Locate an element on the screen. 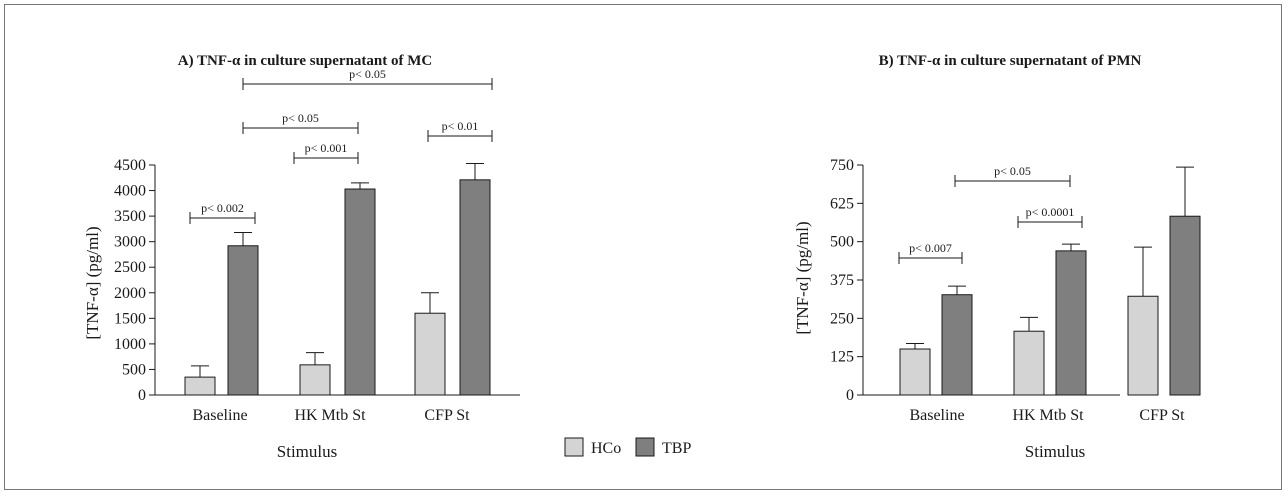 The height and width of the screenshot is (495, 1288). chart-a-ytick-label: 2500 is located at coordinates (130, 267).